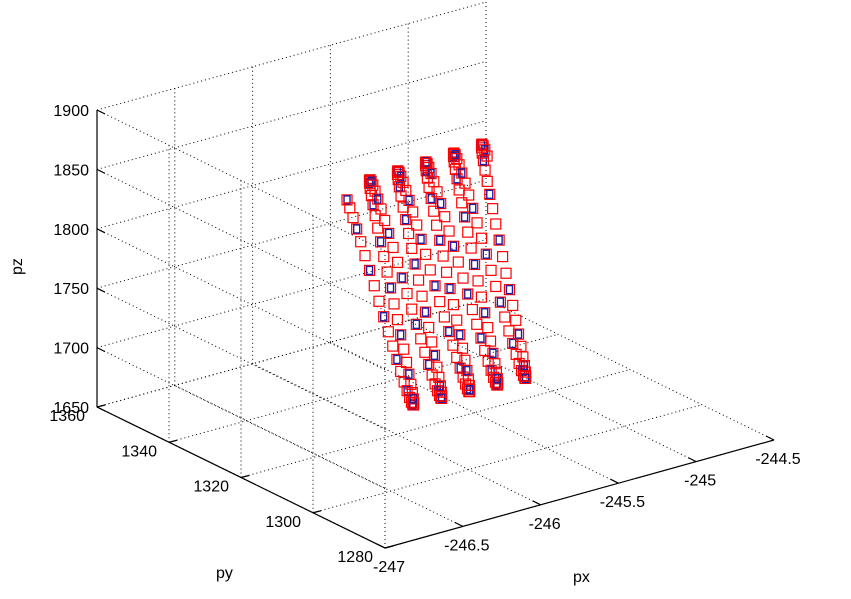 This screenshot has width=851, height=599. I want to click on z-axis-label: pz, so click(17, 266).